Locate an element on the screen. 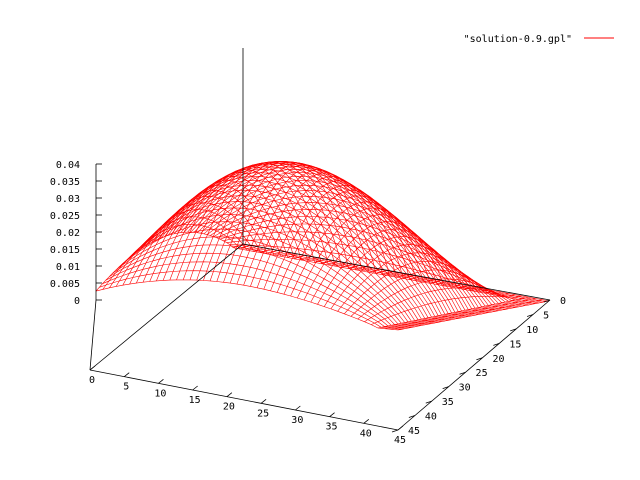 This screenshot has height=480, width=640. y-tick-label-0: 0 is located at coordinates (563, 301).